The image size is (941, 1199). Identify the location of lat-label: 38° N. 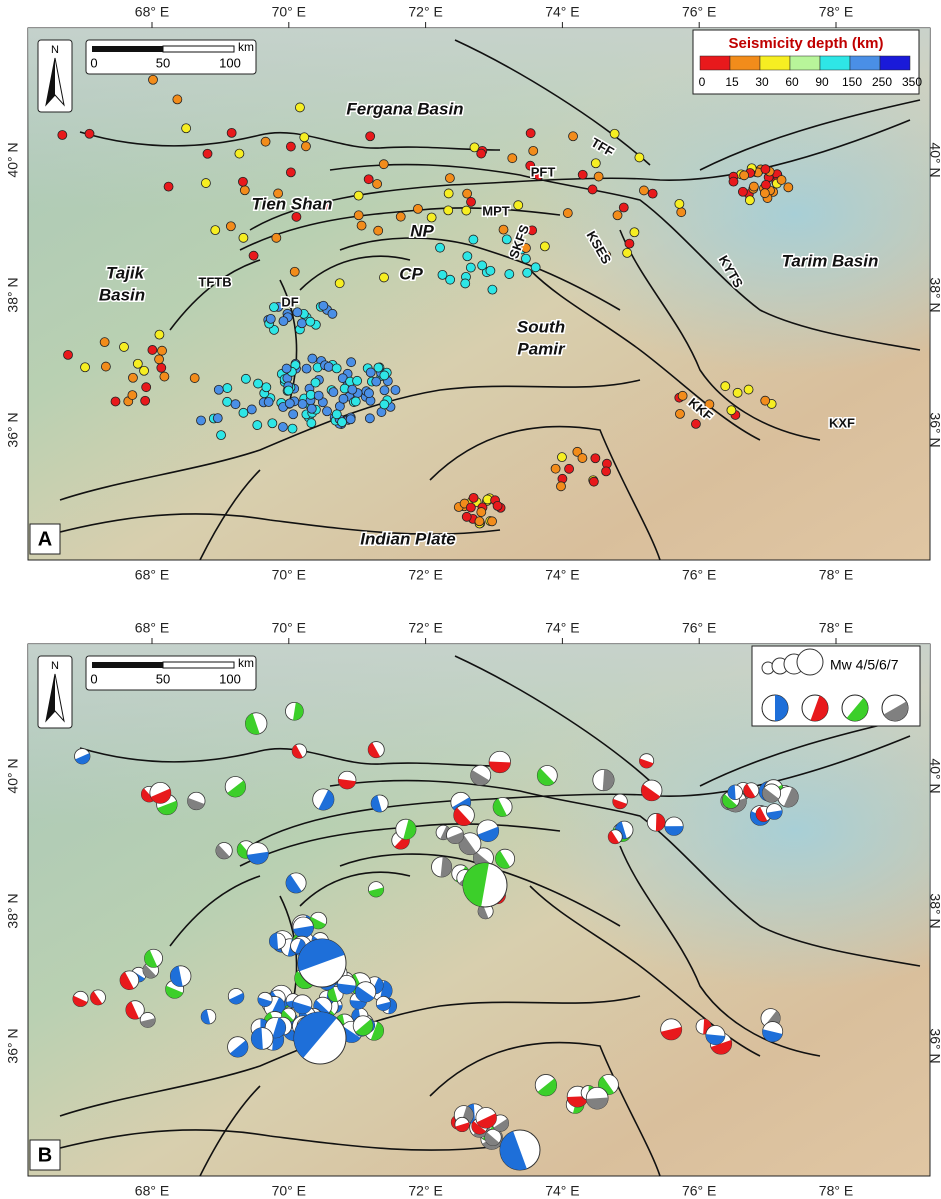
(13, 294).